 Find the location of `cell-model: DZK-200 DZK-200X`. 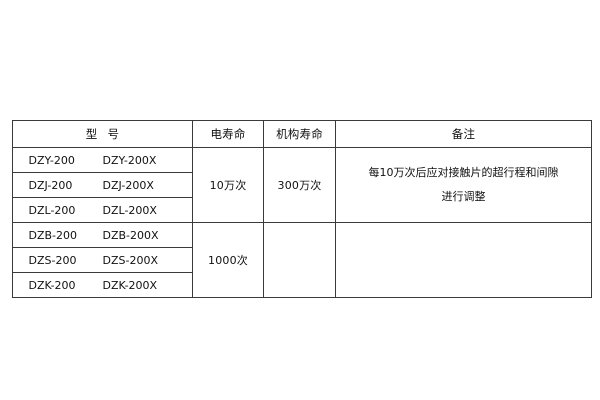

cell-model: DZK-200 DZK-200X is located at coordinates (102, 285).